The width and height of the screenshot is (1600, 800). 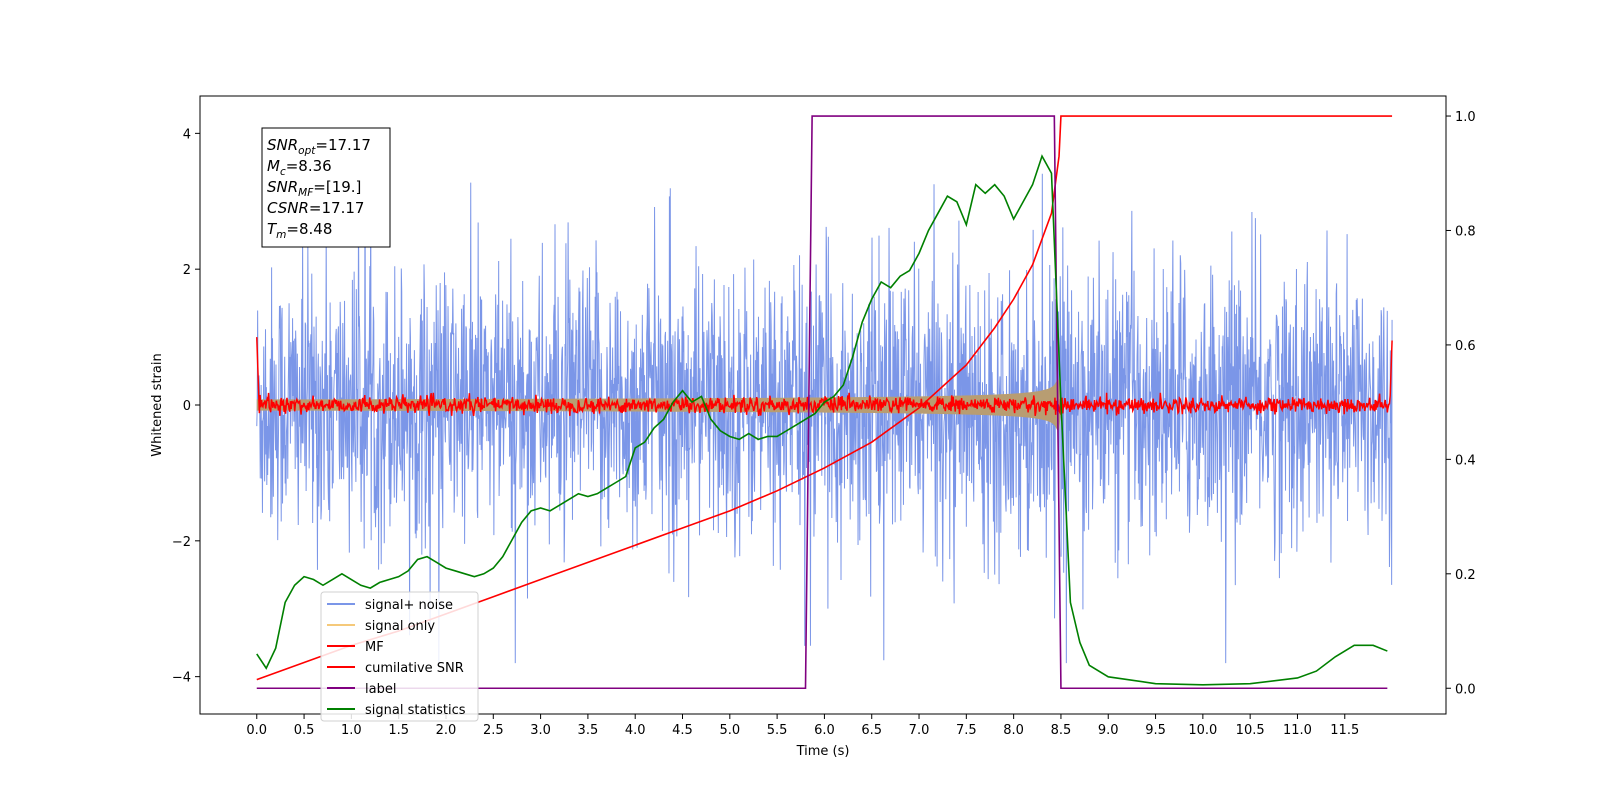 What do you see at coordinates (304, 730) in the screenshot?
I see `x-tick-label: 0.5` at bounding box center [304, 730].